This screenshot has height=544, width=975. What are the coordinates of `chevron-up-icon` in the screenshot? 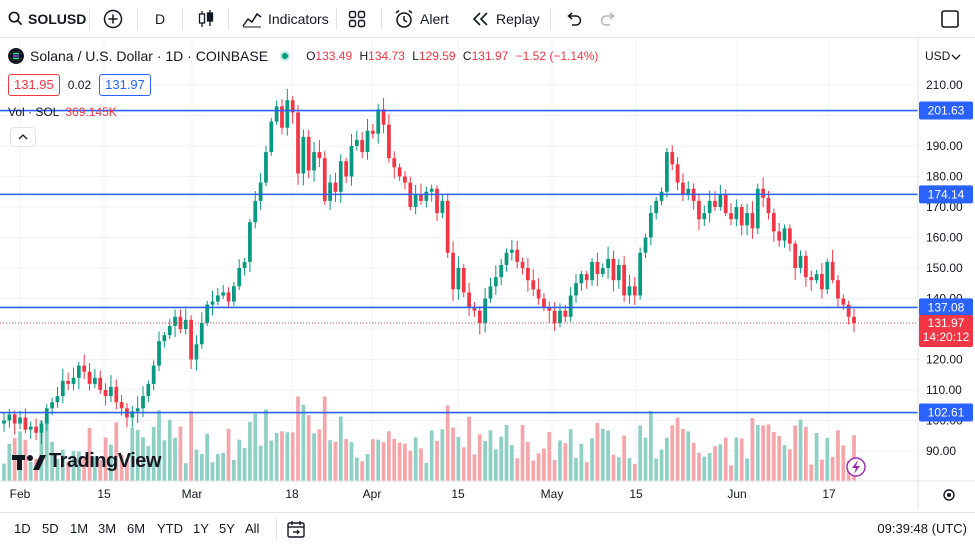 It's located at (23, 137).